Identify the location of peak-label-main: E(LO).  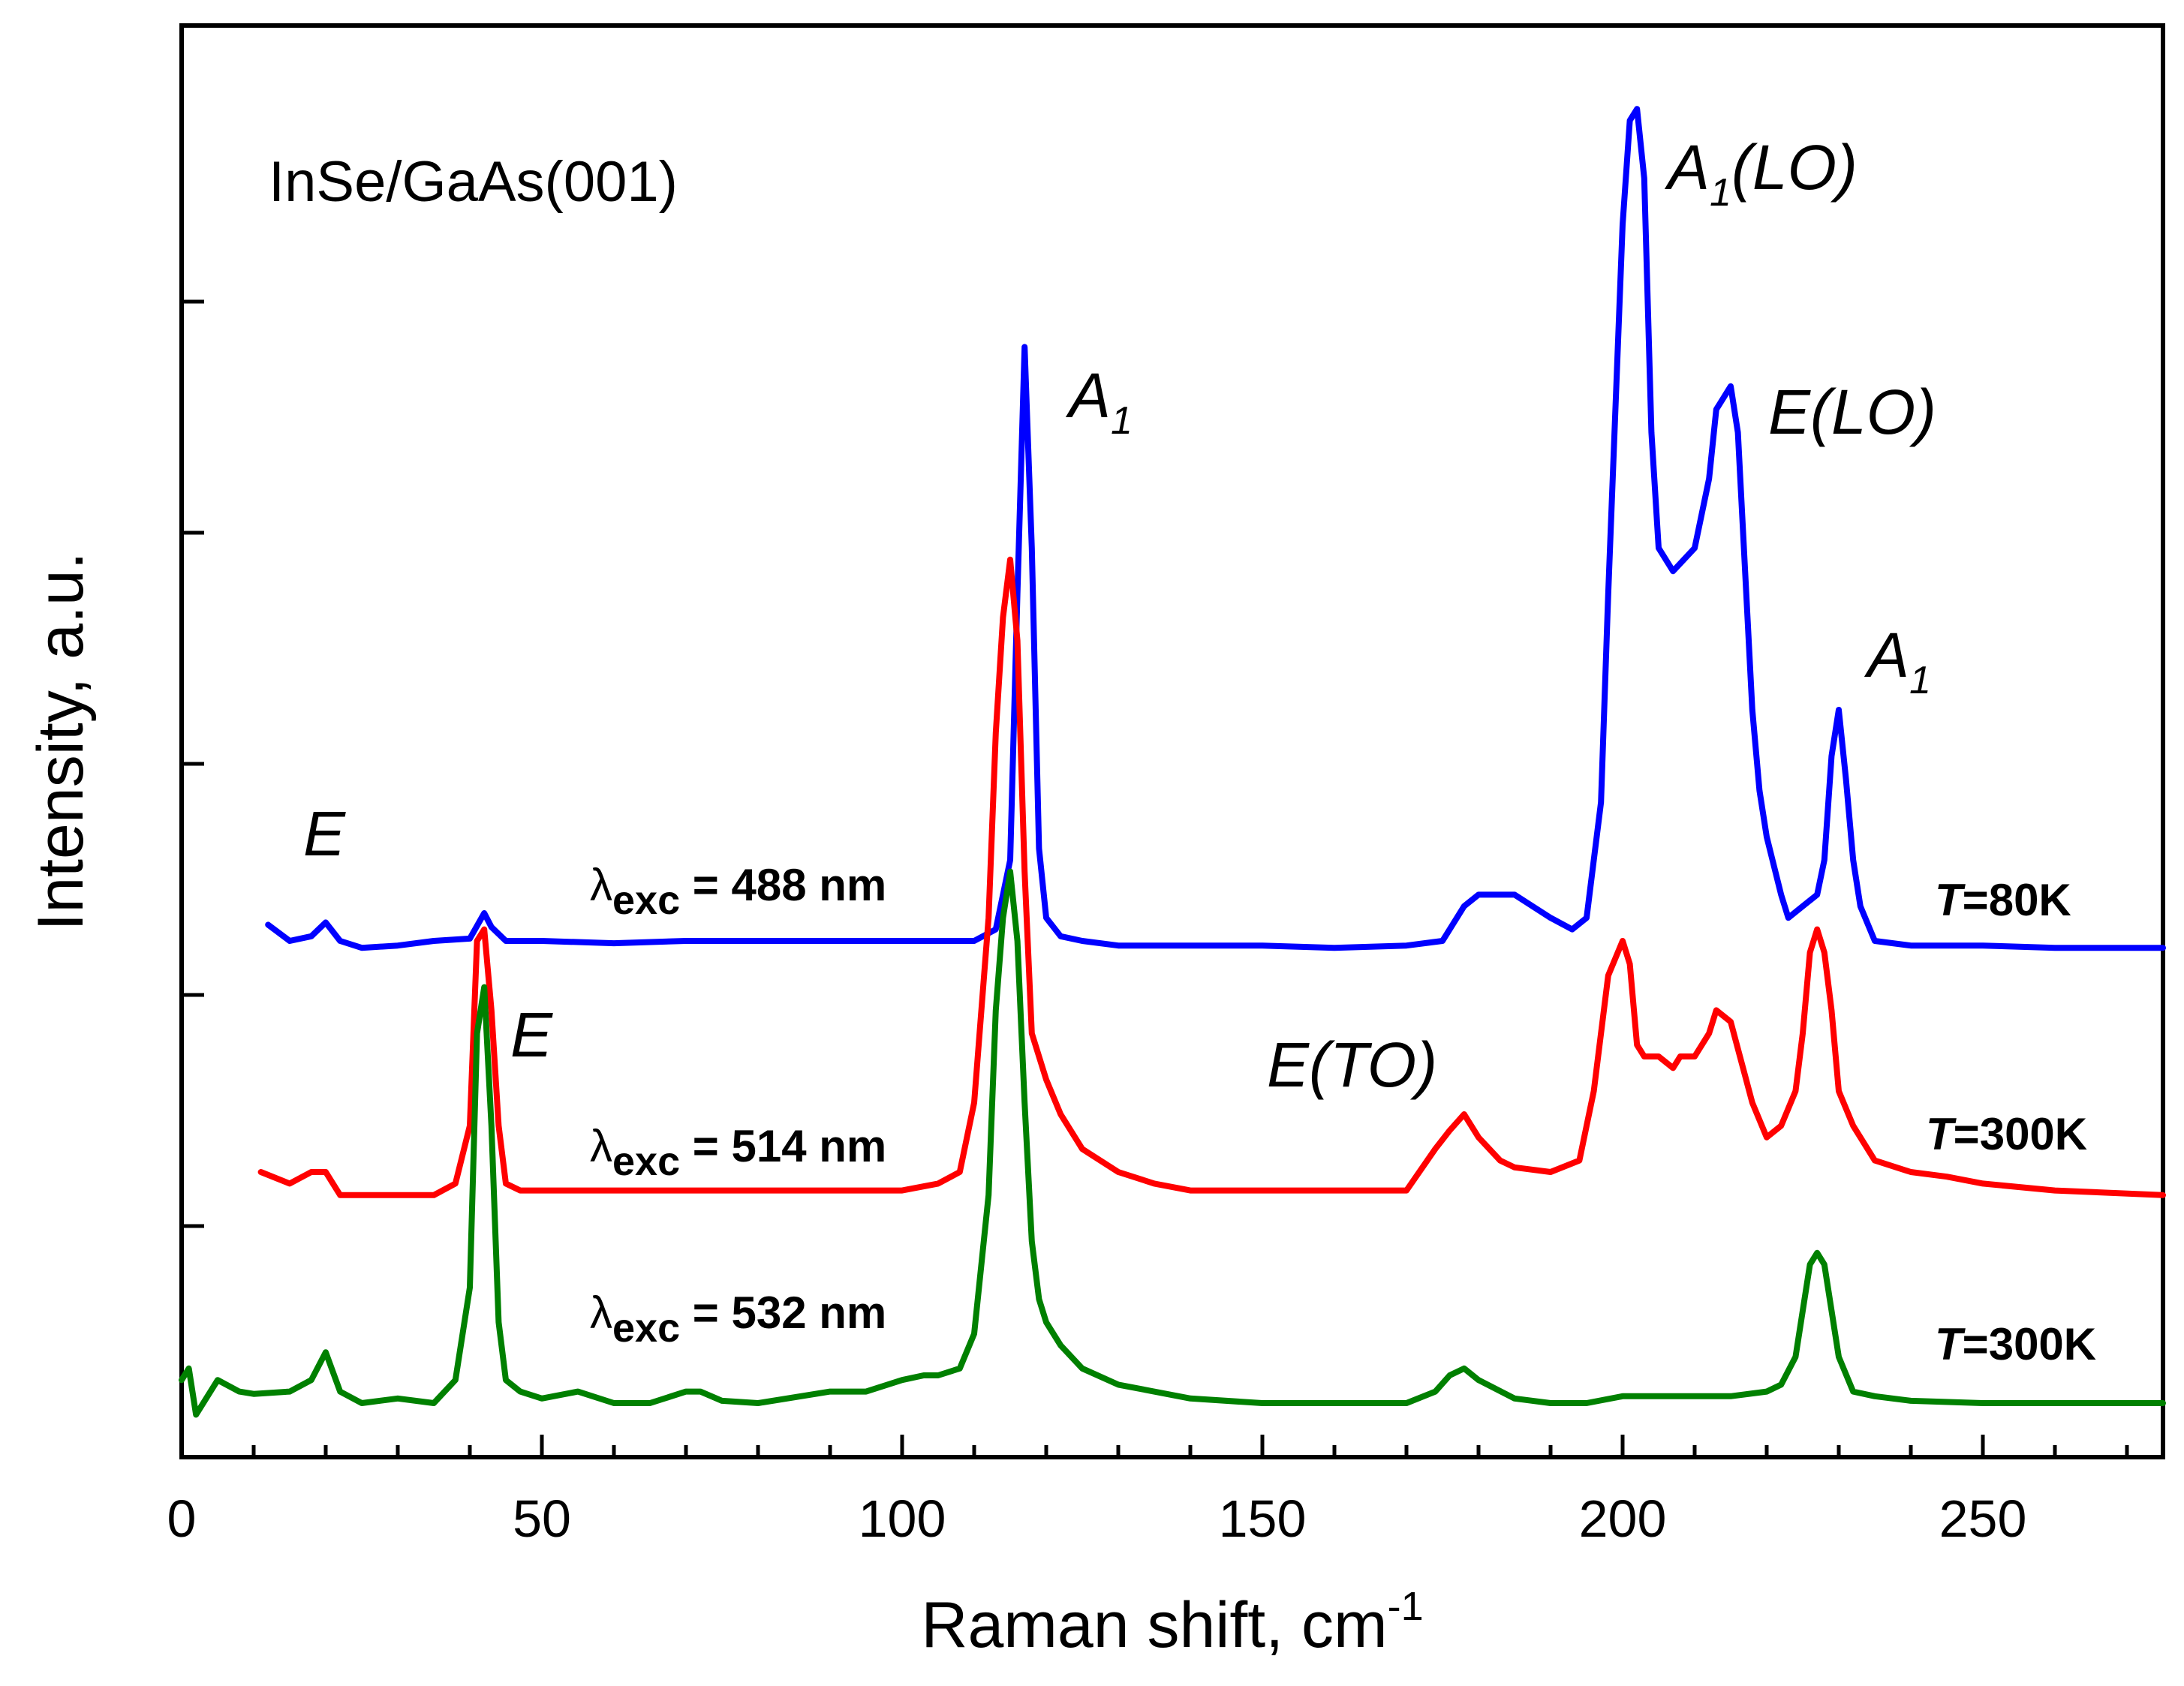
(1852, 412).